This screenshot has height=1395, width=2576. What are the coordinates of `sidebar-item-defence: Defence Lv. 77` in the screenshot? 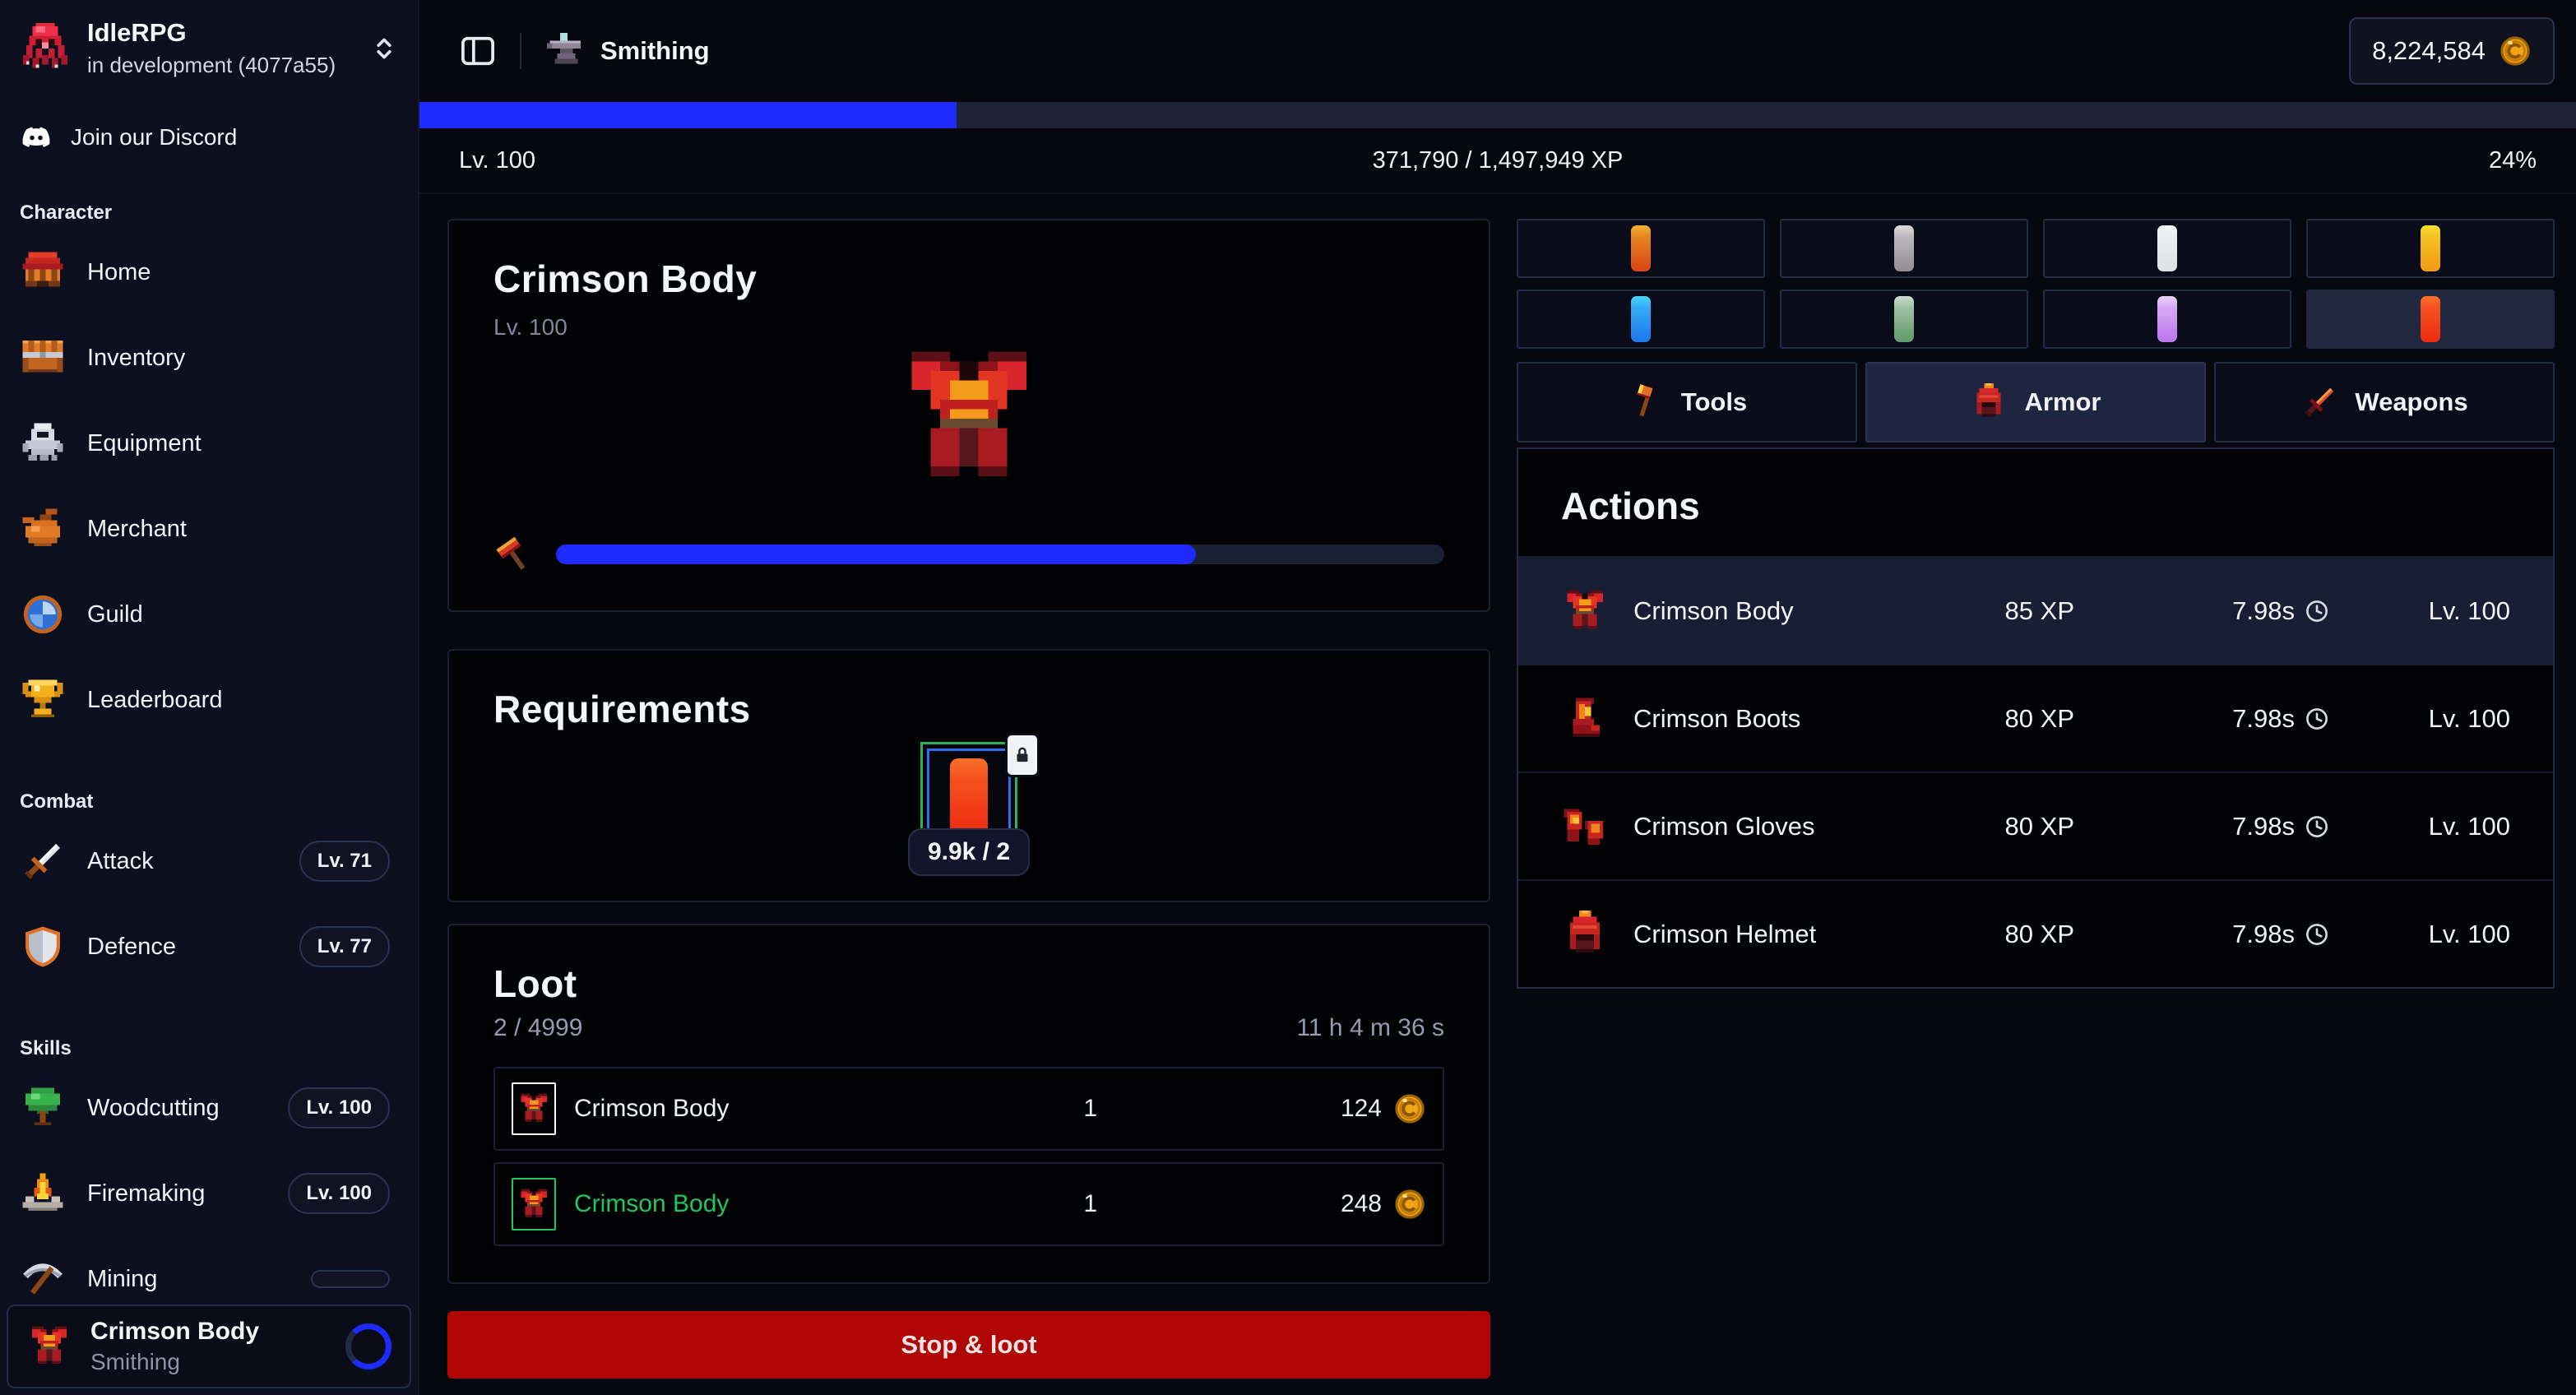 It's located at (209, 946).